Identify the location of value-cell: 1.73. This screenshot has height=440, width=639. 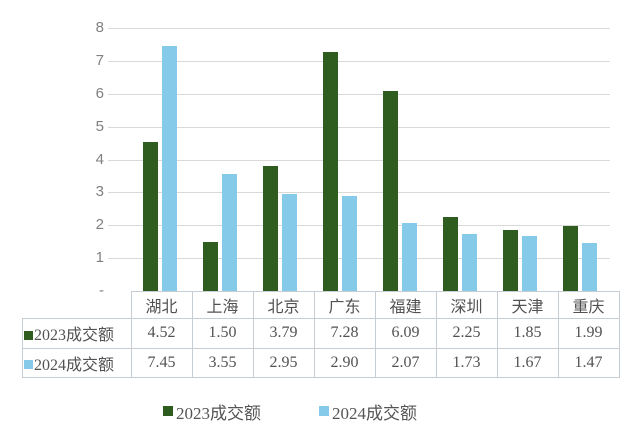
(466, 362).